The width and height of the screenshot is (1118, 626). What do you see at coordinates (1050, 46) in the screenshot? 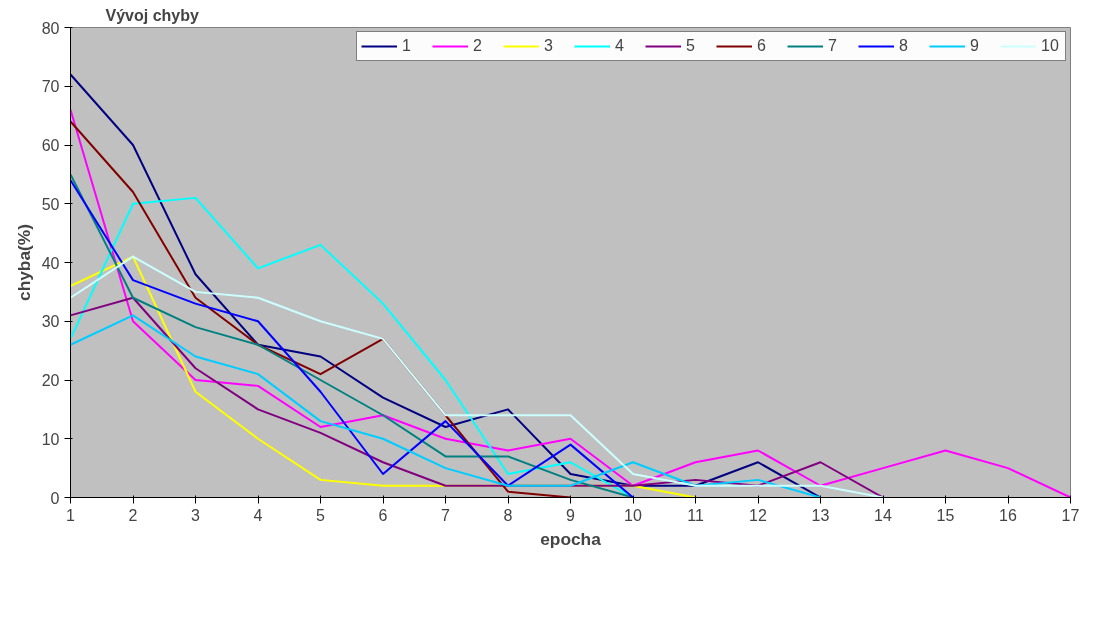
I see `legend-label: 10` at bounding box center [1050, 46].